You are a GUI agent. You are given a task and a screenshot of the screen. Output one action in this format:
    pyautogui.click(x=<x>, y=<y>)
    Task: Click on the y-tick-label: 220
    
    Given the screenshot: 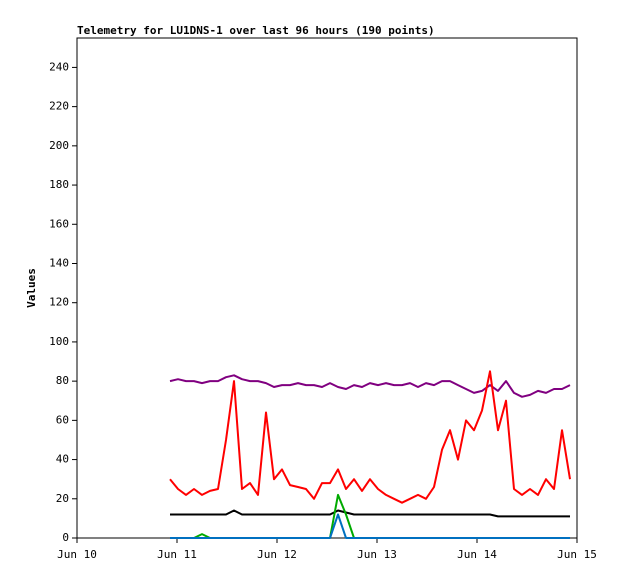 What is the action you would take?
    pyautogui.click(x=59, y=106)
    